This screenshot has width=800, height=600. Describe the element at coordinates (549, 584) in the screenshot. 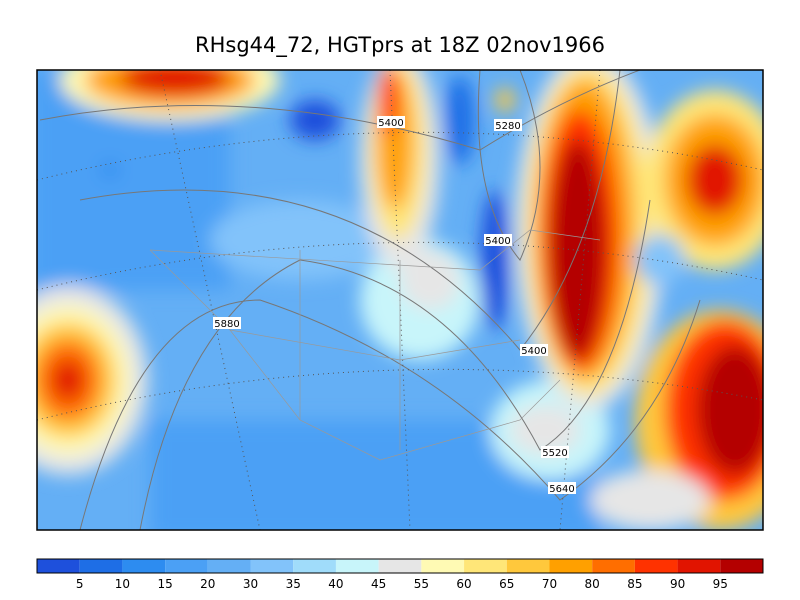

I see `colorbar-tick-label: 70` at that location.